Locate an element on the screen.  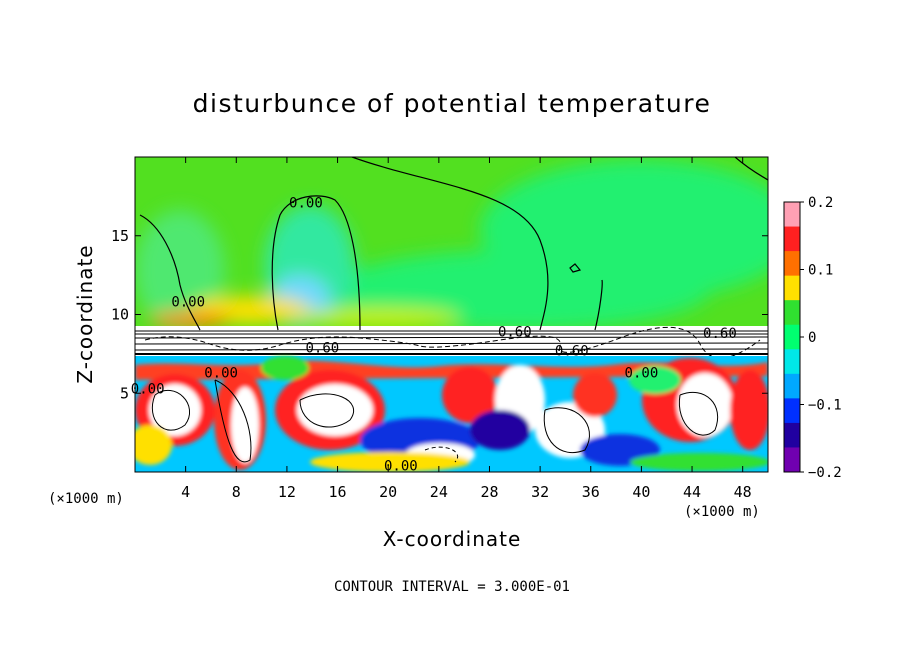
y-tick-label: 15 is located at coordinates (120, 236).